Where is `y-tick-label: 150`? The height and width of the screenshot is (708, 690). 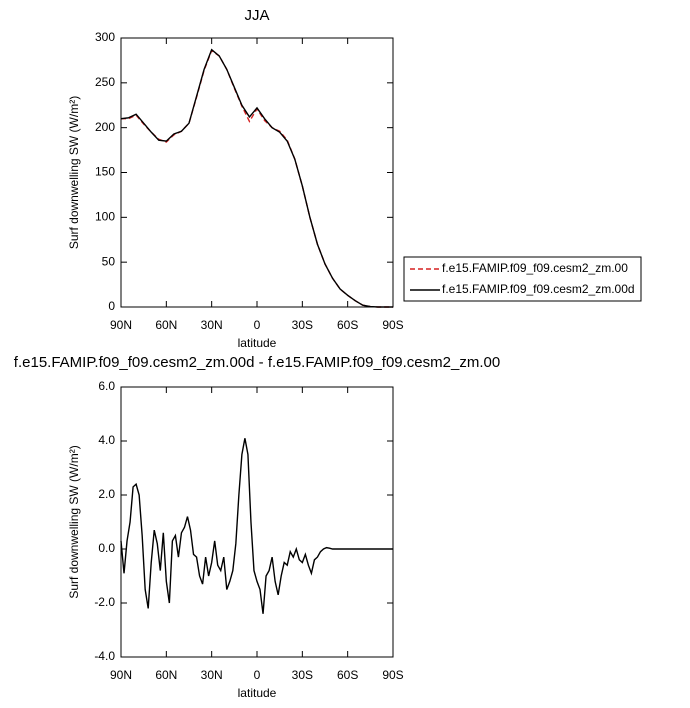
y-tick-label: 150 is located at coordinates (105, 172).